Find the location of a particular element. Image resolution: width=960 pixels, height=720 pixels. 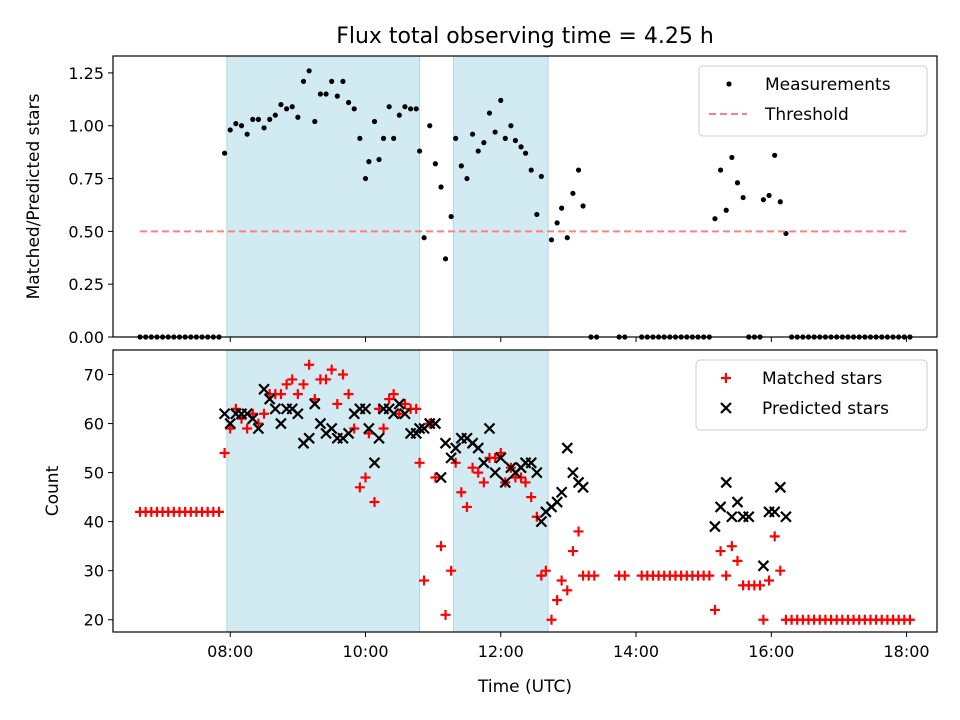

y-tick-label: 0.50 is located at coordinates (86, 231).